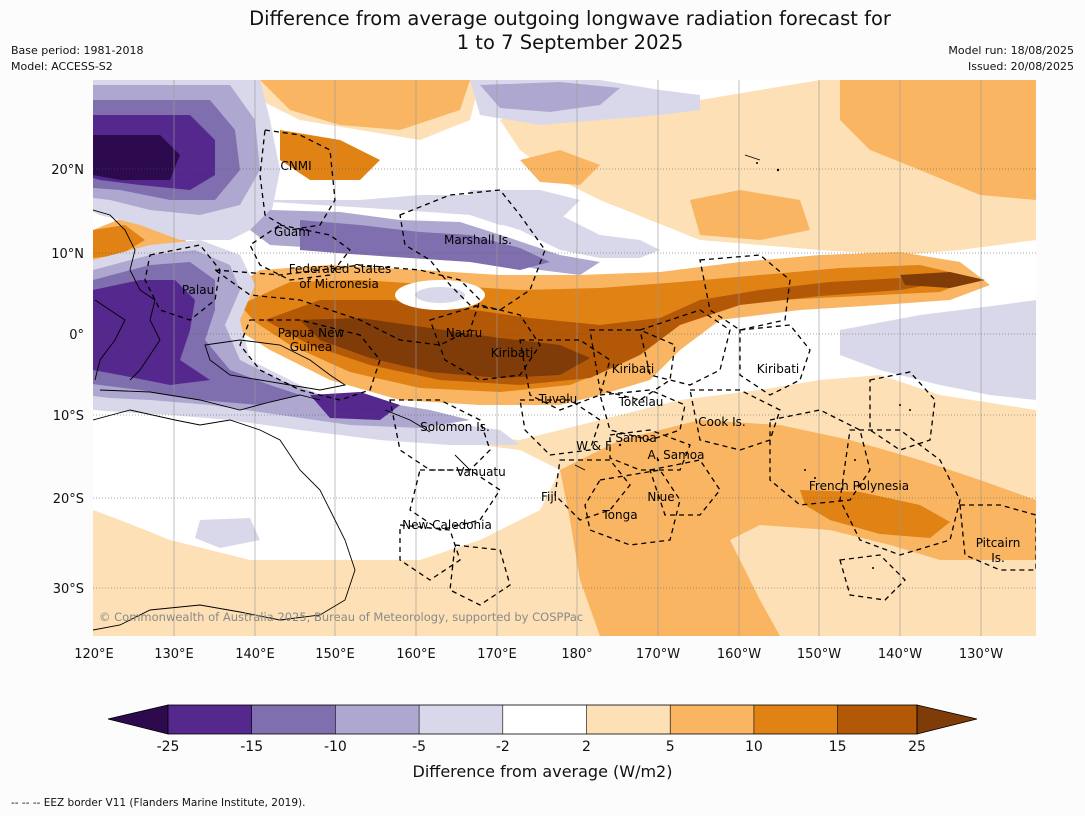  I want to click on colorbar-high-extension, so click(947, 719).